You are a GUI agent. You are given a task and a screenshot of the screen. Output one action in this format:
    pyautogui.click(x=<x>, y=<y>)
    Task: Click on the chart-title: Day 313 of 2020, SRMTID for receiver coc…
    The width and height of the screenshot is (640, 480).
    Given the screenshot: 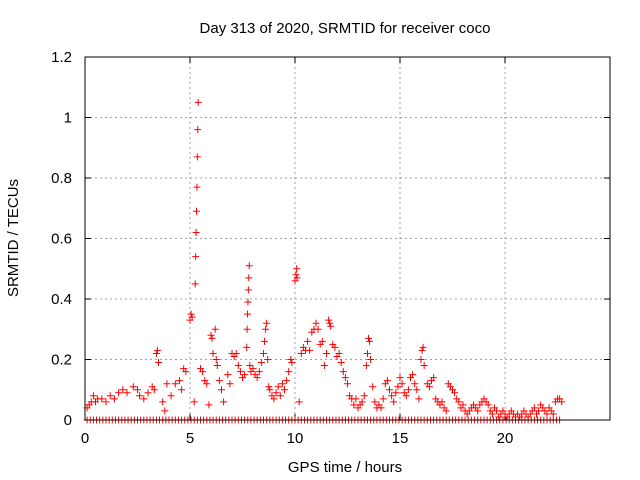 What is the action you would take?
    pyautogui.click(x=345, y=28)
    